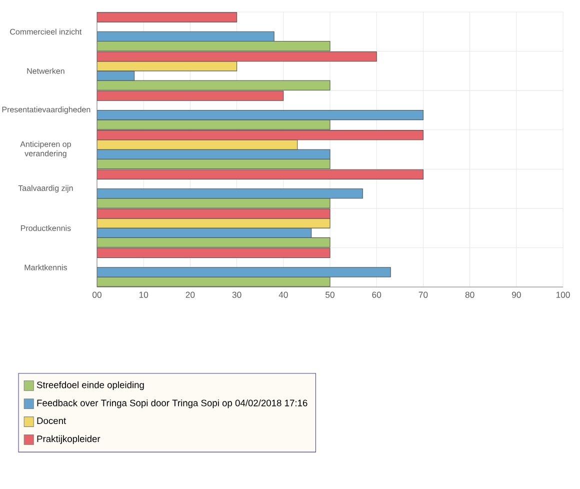 The height and width of the screenshot is (489, 580). I want to click on x-tick-label: 50, so click(330, 295).